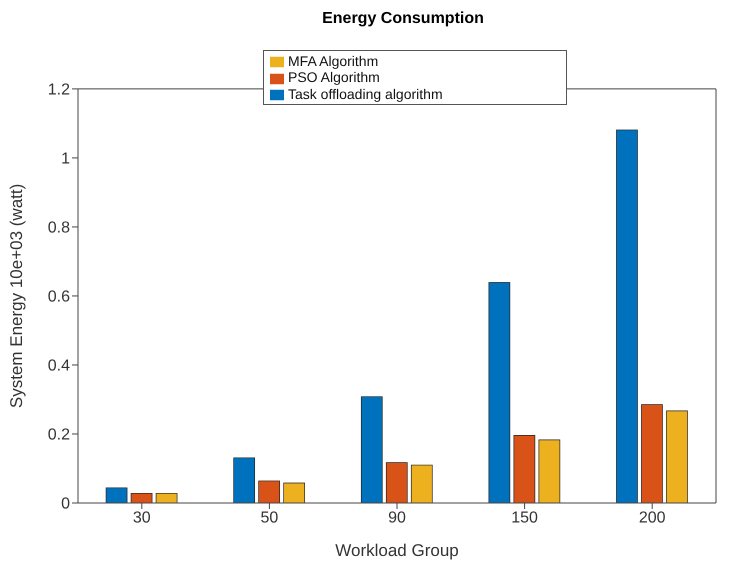  Describe the element at coordinates (59, 366) in the screenshot. I see `y-tick-label: 0.4` at that location.